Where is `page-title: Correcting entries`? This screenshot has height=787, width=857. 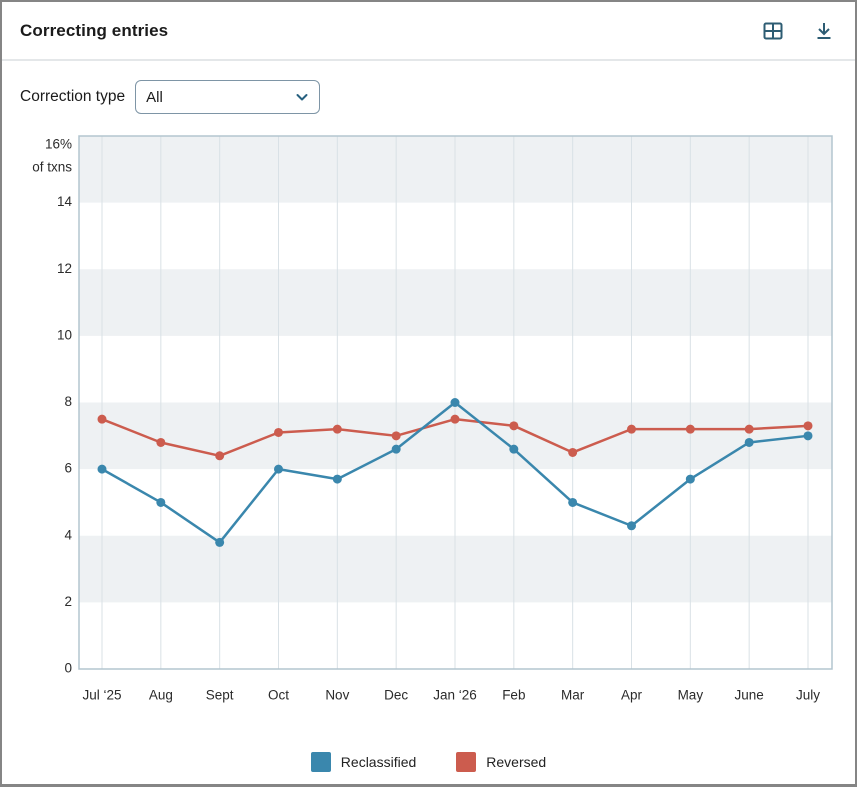 page-title: Correcting entries is located at coordinates (94, 30).